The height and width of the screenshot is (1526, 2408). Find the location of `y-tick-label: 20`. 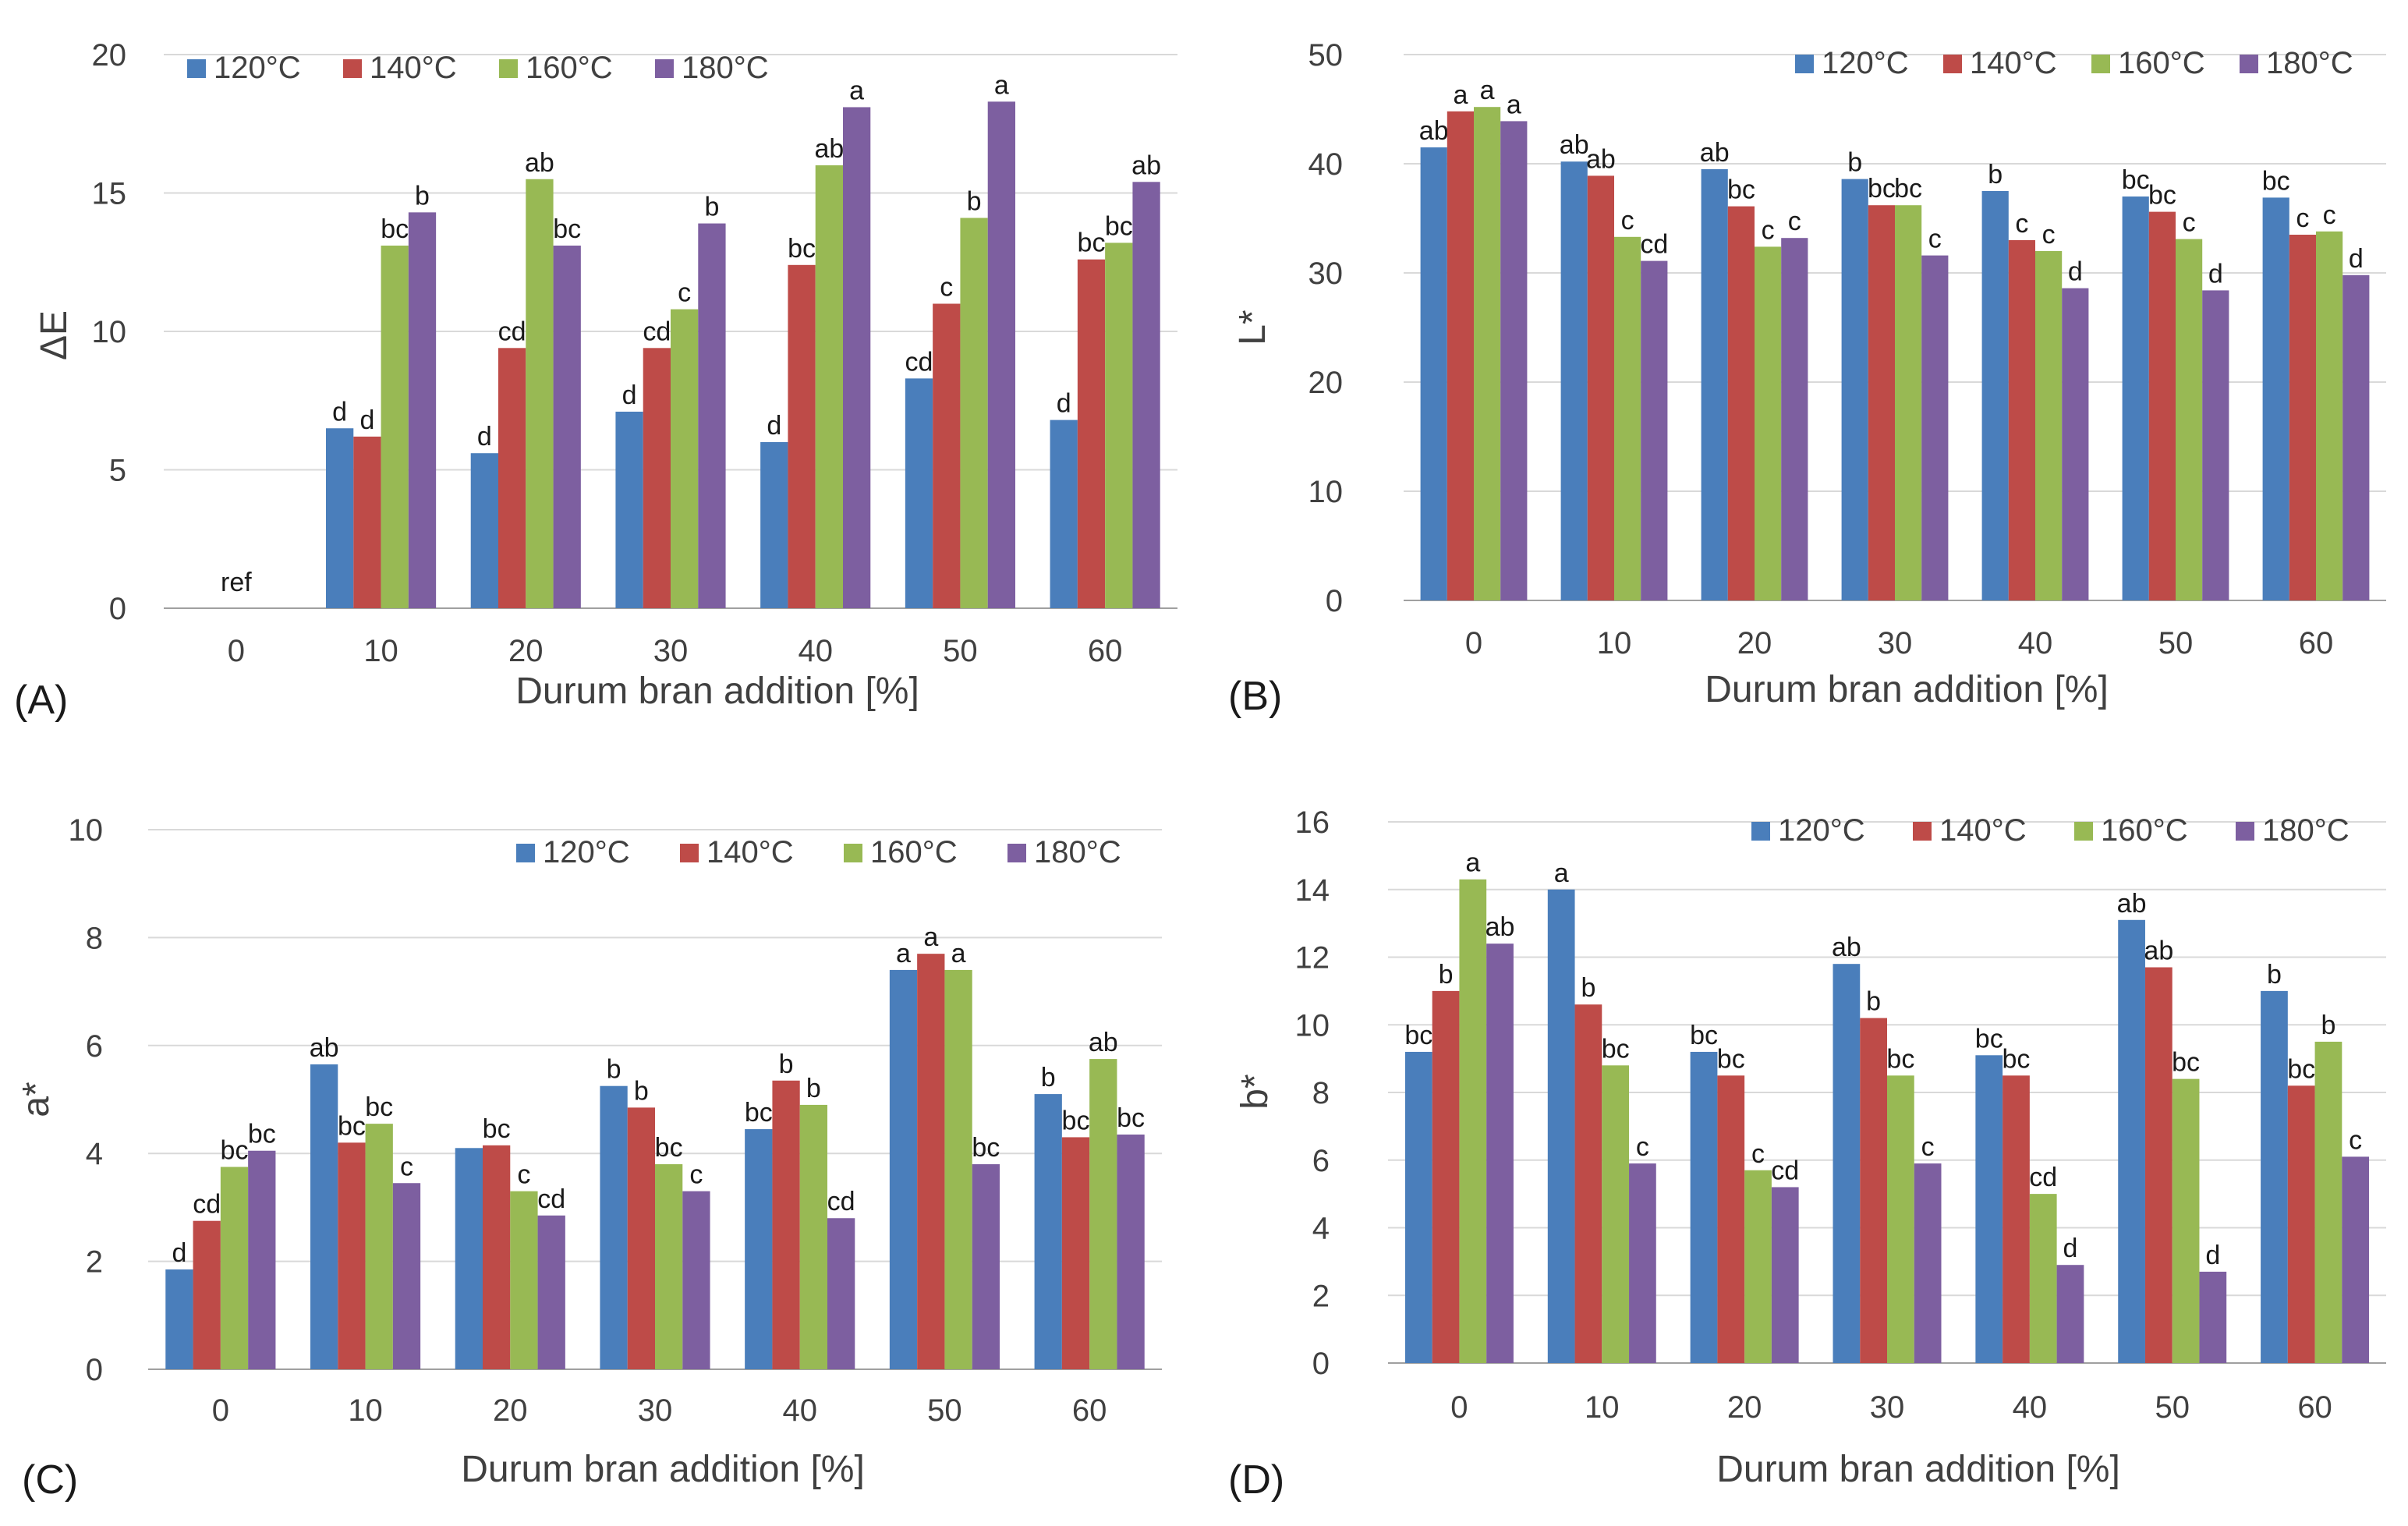

y-tick-label: 20 is located at coordinates (109, 56).